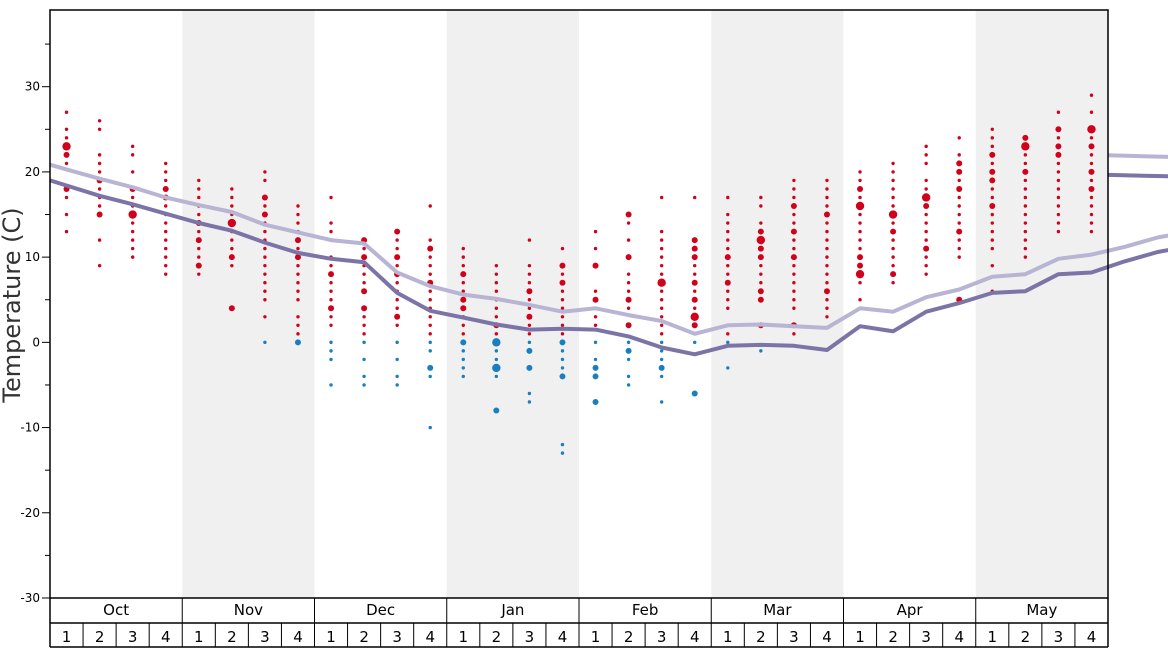 The height and width of the screenshot is (652, 1168). Describe the element at coordinates (32, 257) in the screenshot. I see `y-tick-label: 10` at that location.